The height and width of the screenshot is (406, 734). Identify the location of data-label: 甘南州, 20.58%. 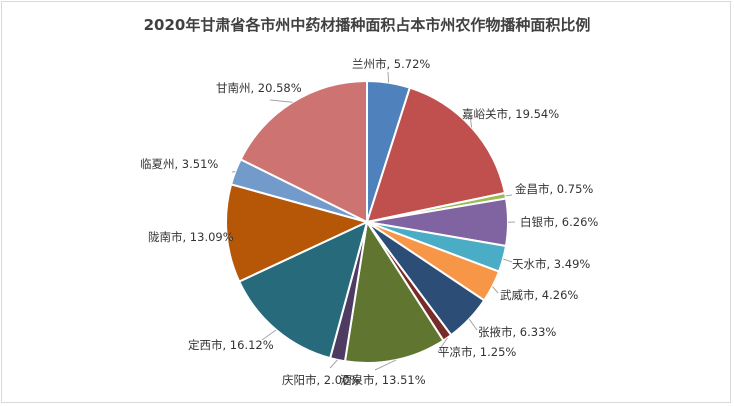
(259, 88).